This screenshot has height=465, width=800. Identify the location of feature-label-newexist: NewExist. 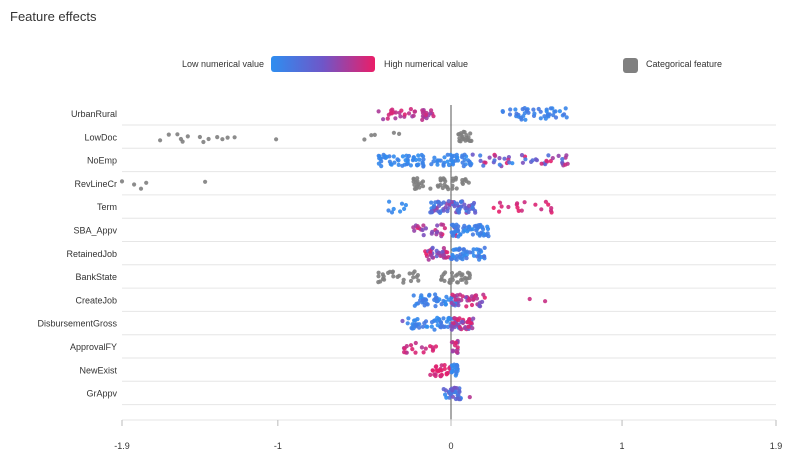
(98, 370).